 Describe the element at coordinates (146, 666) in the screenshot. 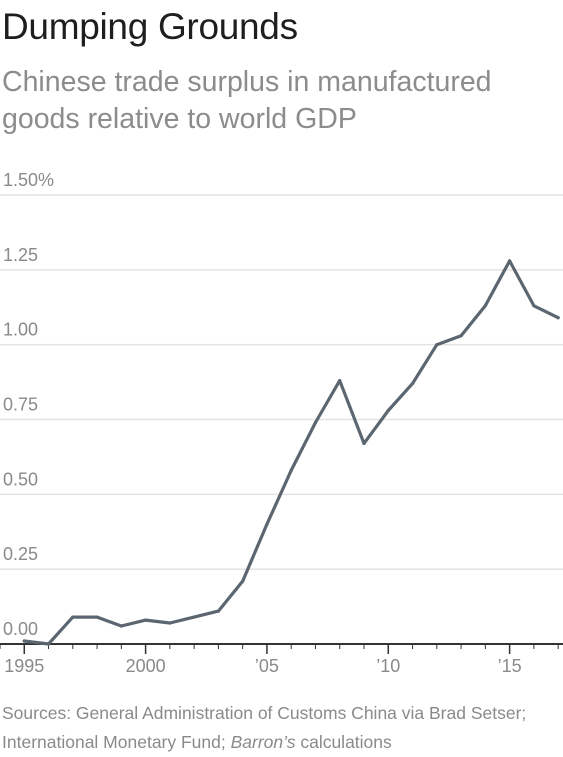

I see `x-tick-label: 2000` at that location.